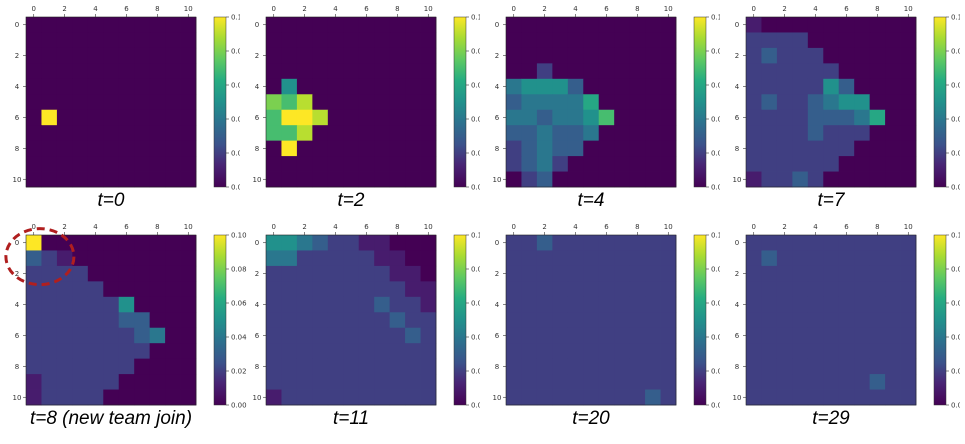 This screenshot has height=444, width=965. I want to click on y-tick-label: 4, so click(497, 305).